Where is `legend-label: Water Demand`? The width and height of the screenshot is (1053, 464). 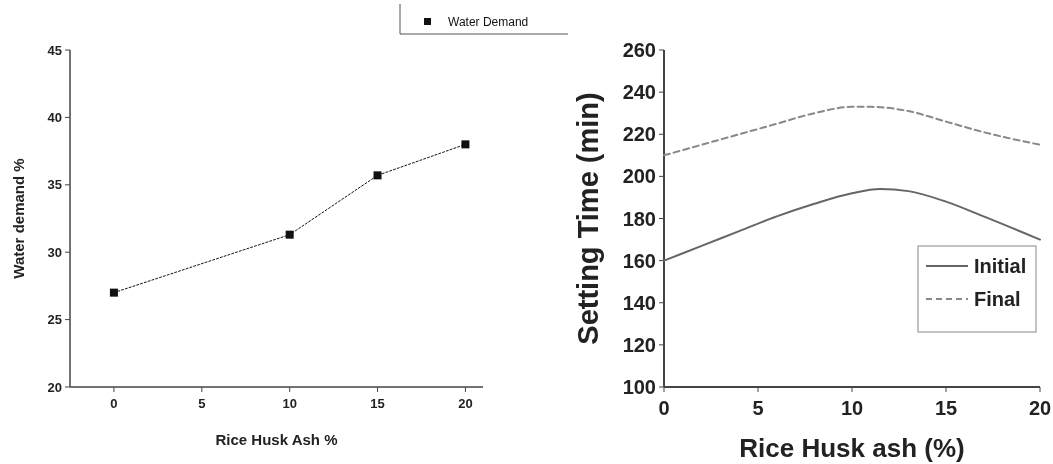
legend-label: Water Demand is located at coordinates (488, 22).